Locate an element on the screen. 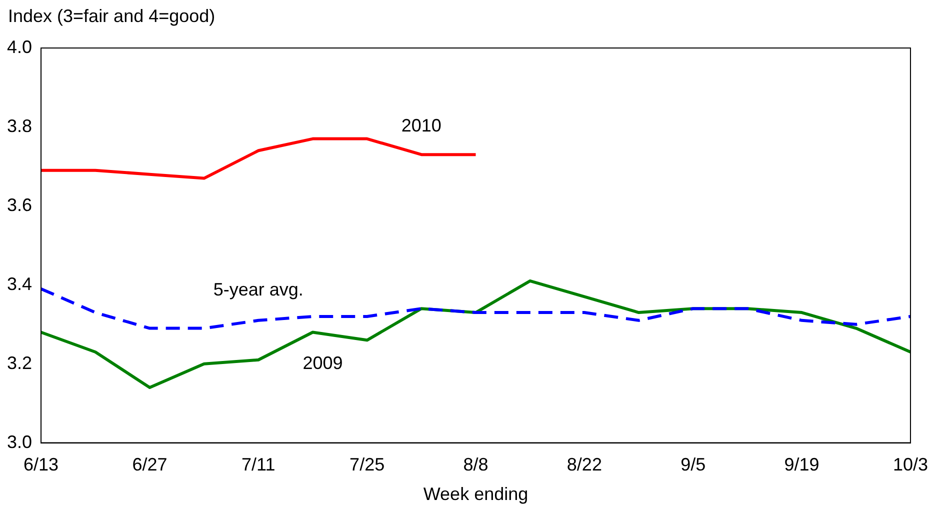 The image size is (934, 512). y-tick-label: 3.4 is located at coordinates (19, 284).